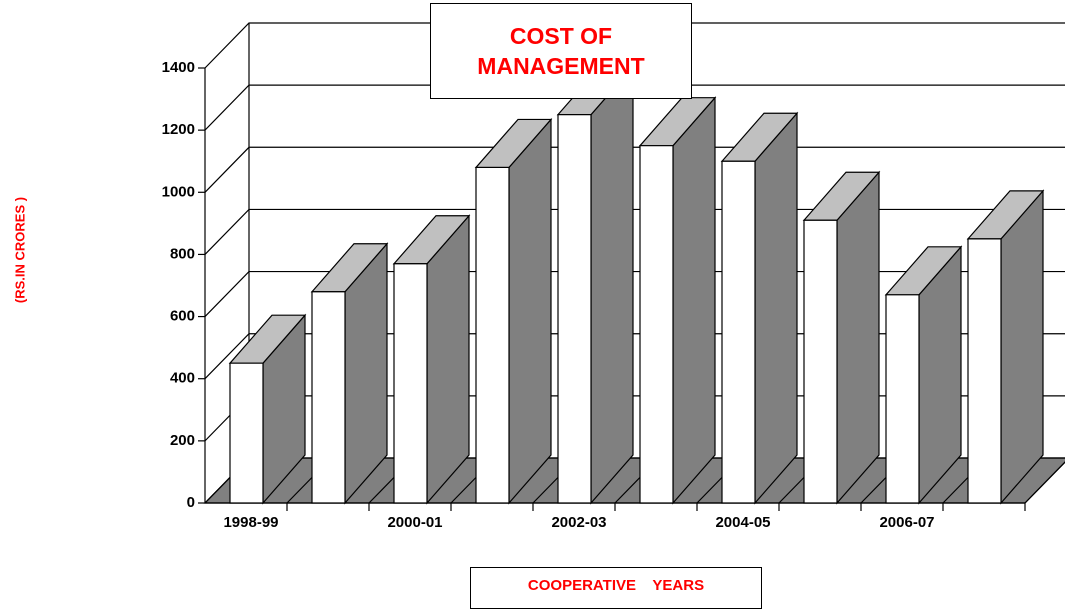 The width and height of the screenshot is (1065, 609). What do you see at coordinates (578, 522) in the screenshot?
I see `x-tick-label: 2002-03` at bounding box center [578, 522].